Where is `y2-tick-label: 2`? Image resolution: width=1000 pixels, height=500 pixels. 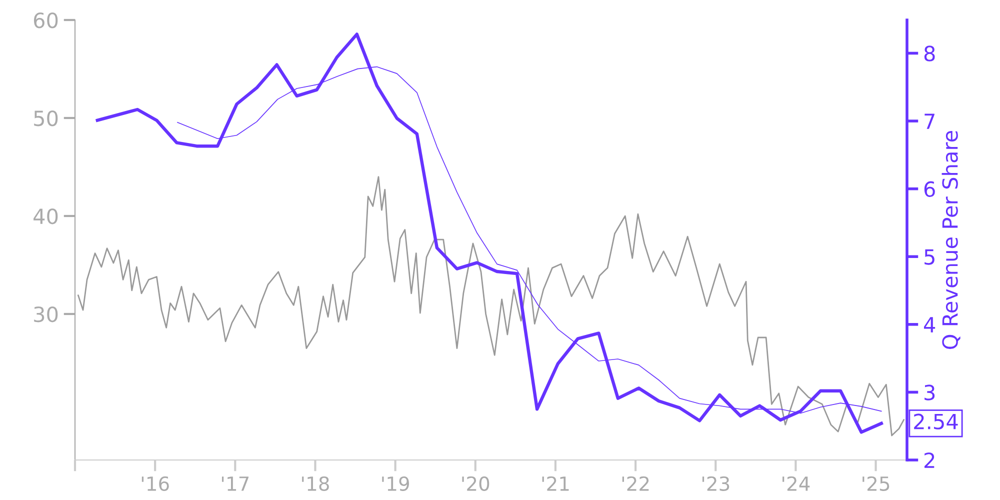
y2-tick-label: 2 is located at coordinates (929, 460).